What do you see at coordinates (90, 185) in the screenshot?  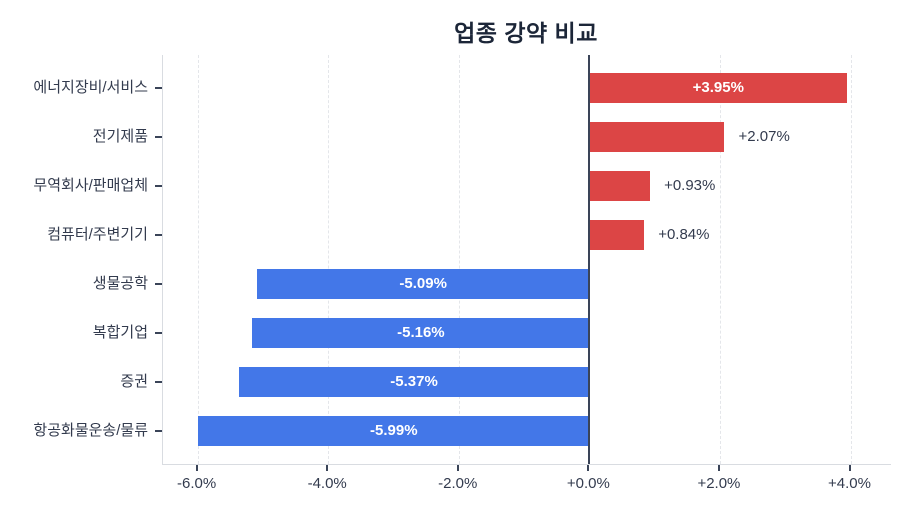 I see `category-label: 무역회사/판매업체` at bounding box center [90, 185].